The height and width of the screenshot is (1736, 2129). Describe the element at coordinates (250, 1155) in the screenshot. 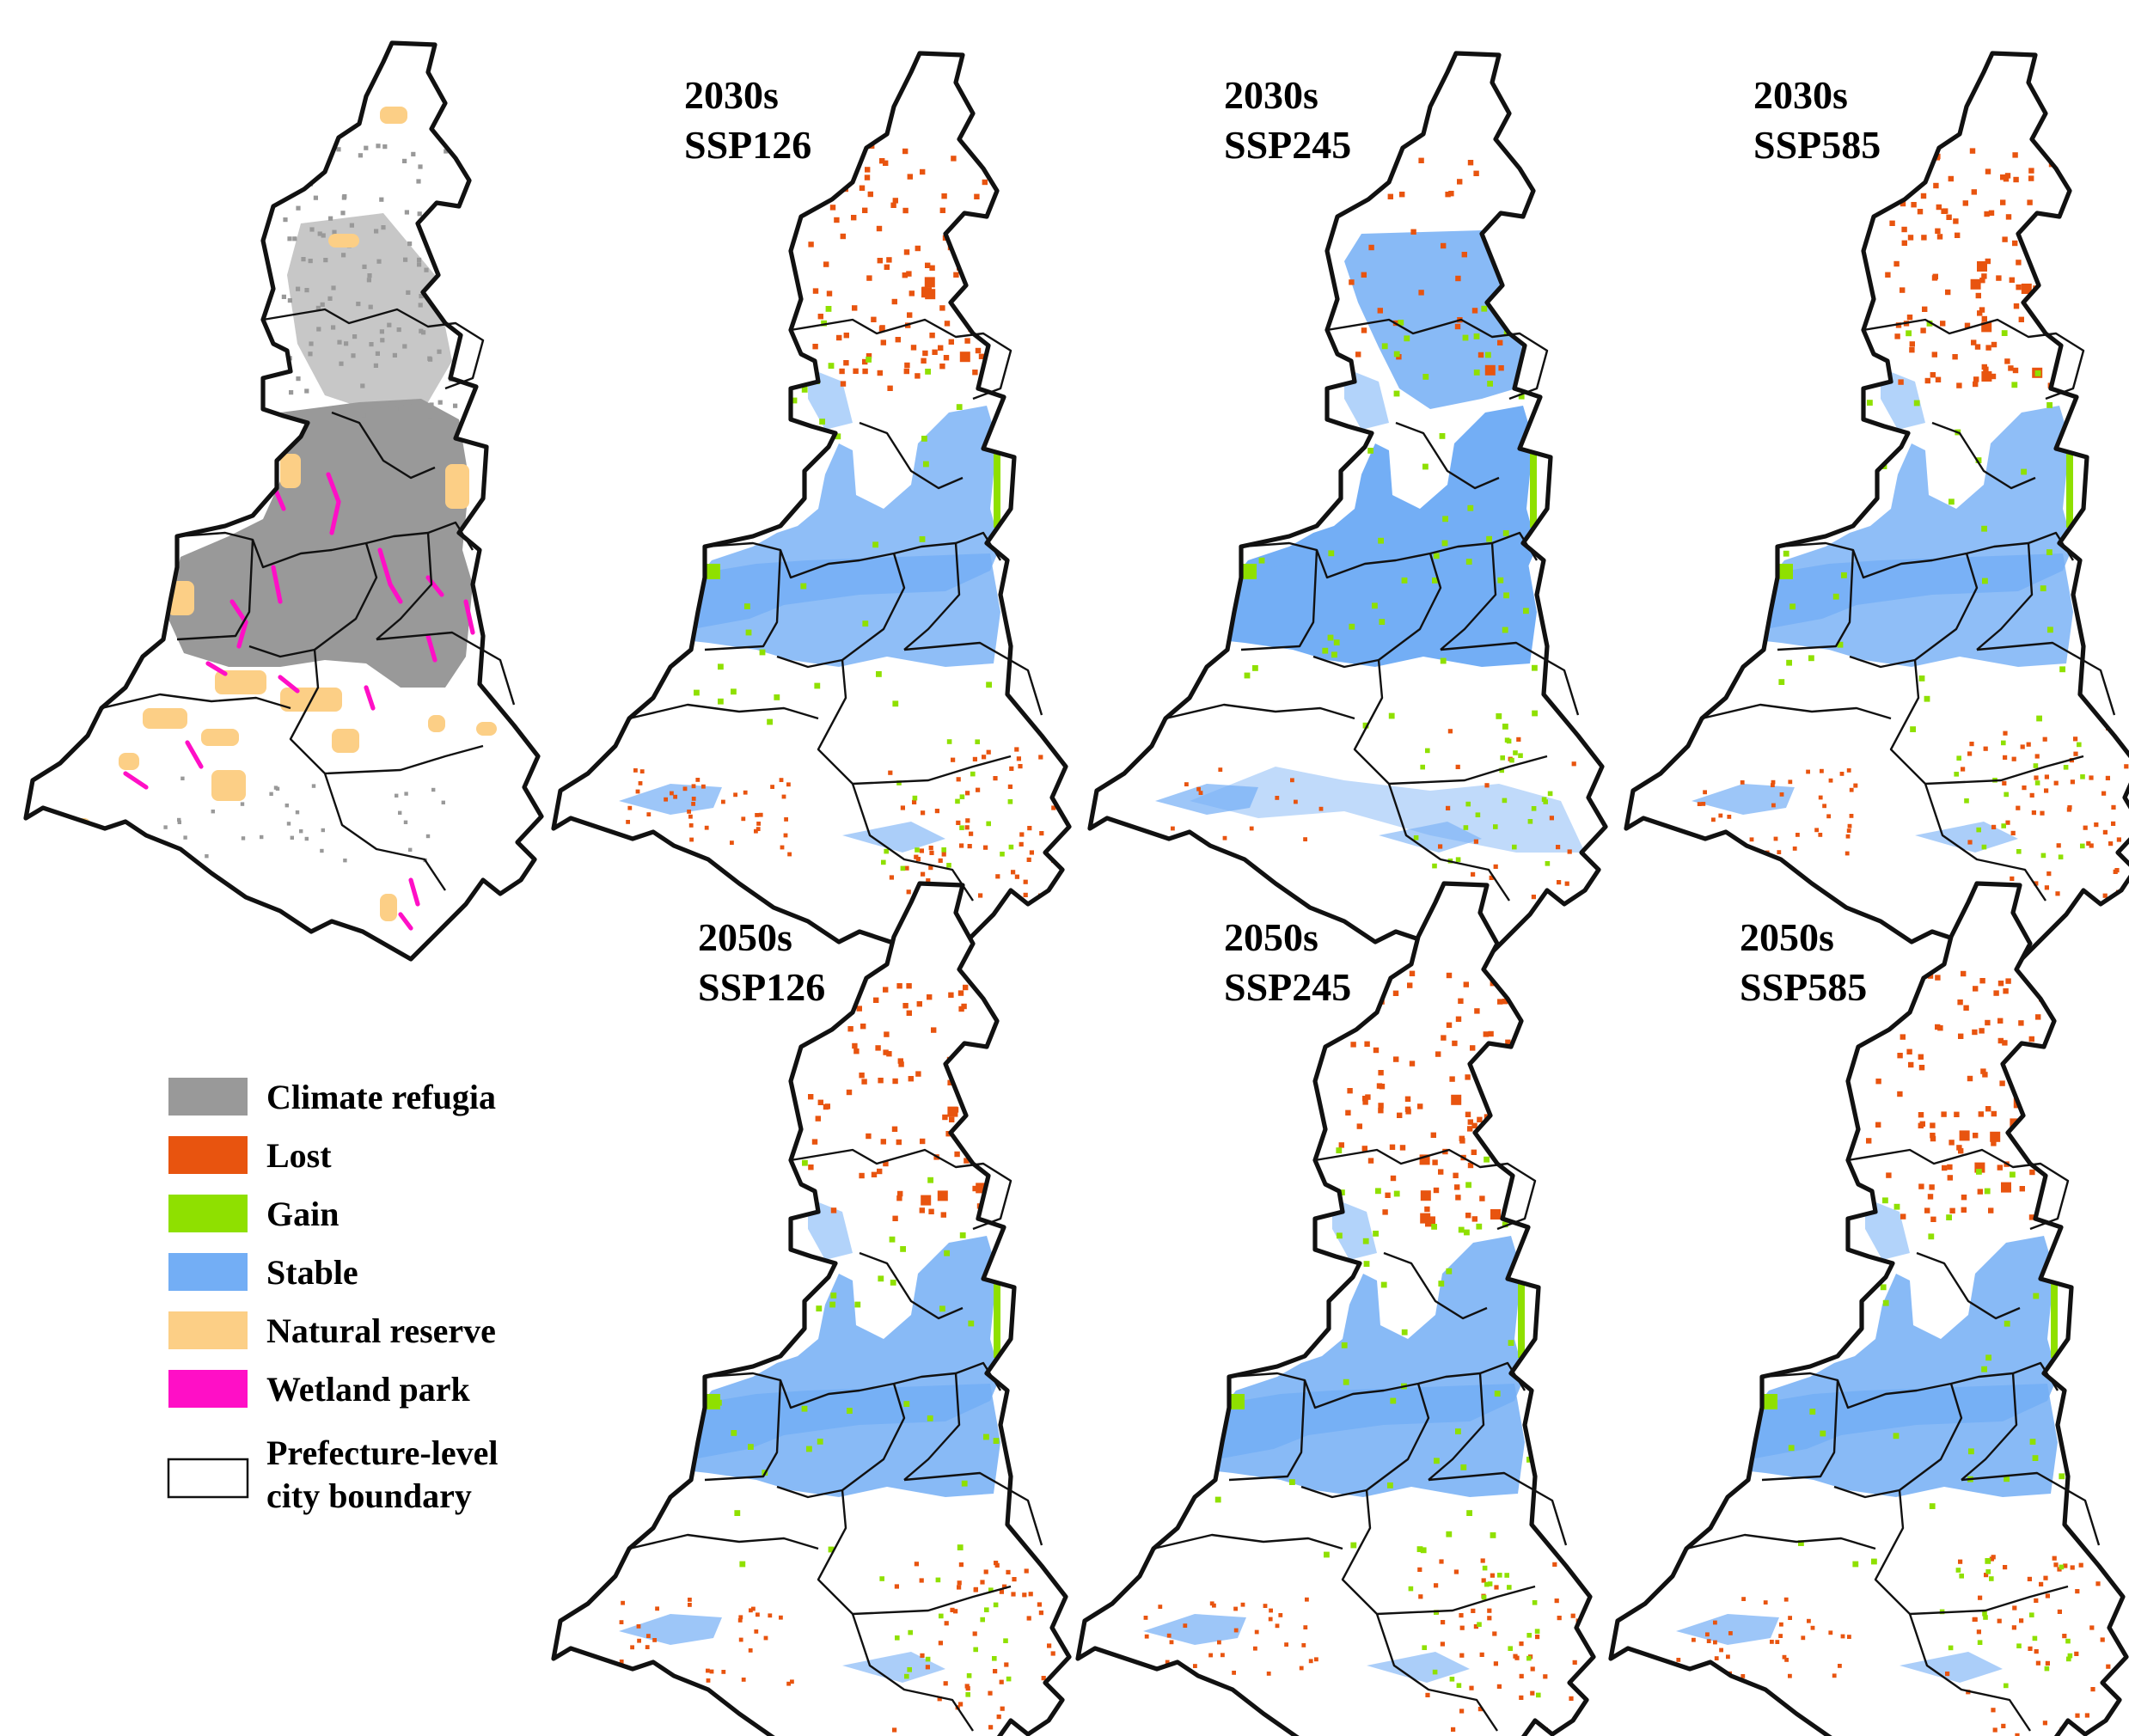

I see `legend-item-lost: Lost` at that location.